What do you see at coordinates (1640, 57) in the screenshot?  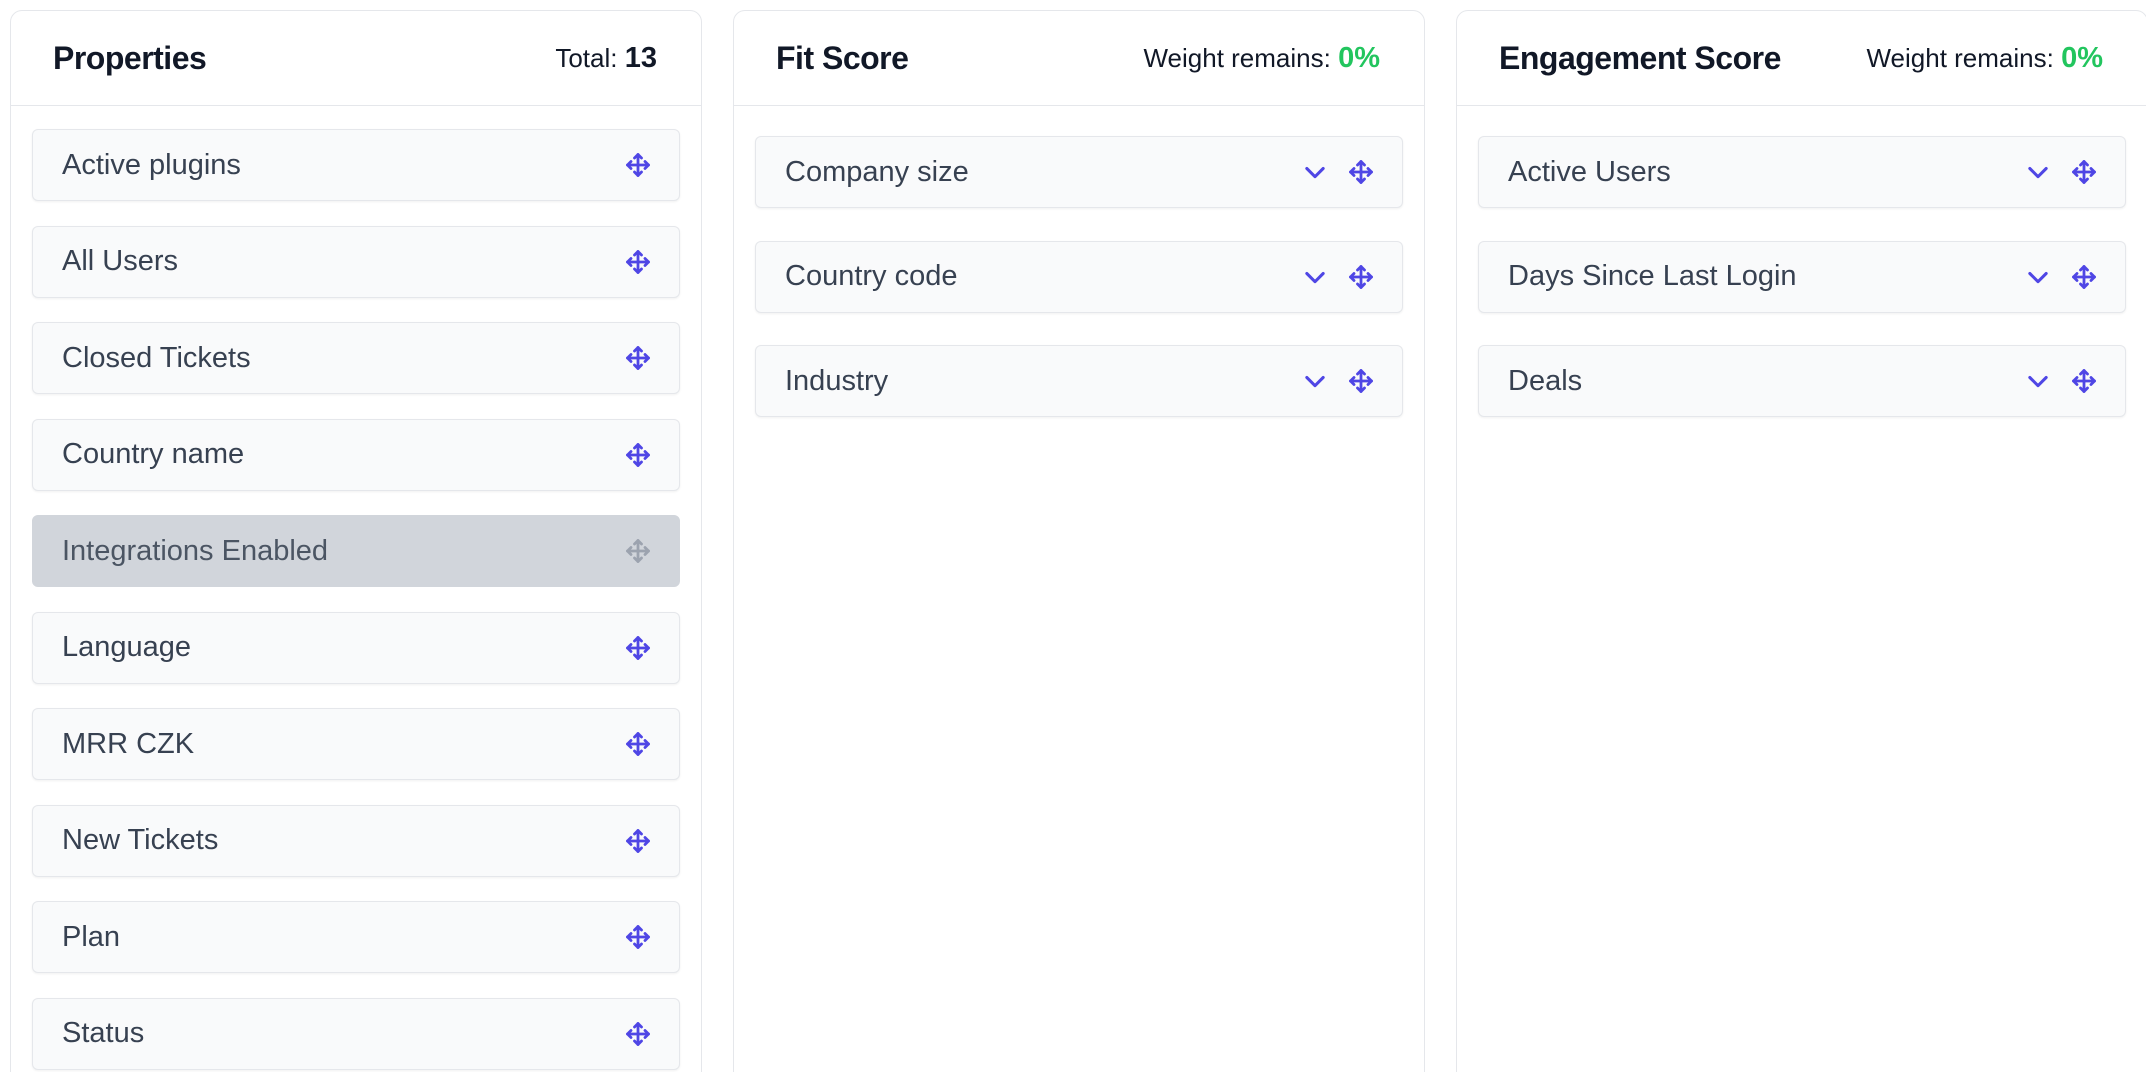 I see `engagement-score-title: Engagement Score` at bounding box center [1640, 57].